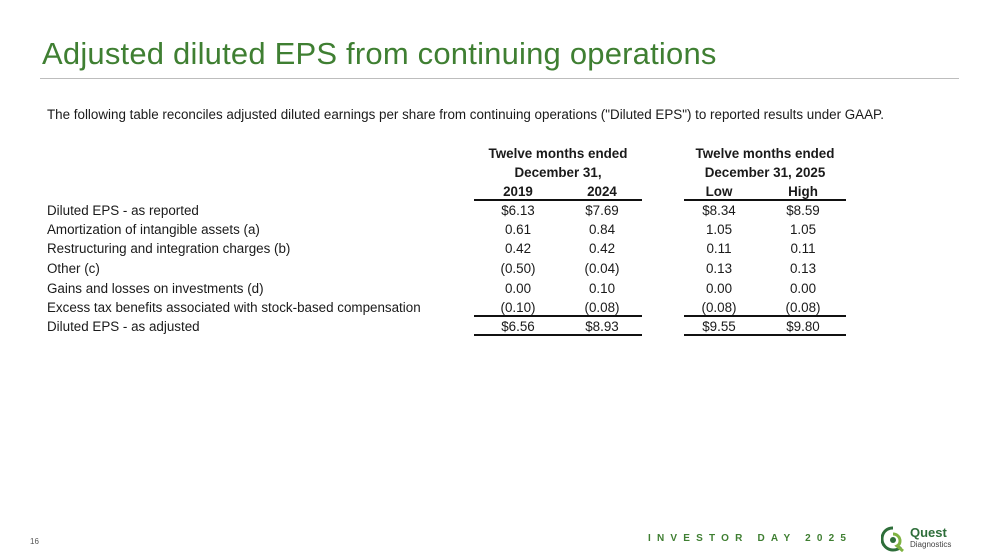 The height and width of the screenshot is (558, 994). Describe the element at coordinates (931, 544) in the screenshot. I see `logo-subtext: Diagnostics` at that location.